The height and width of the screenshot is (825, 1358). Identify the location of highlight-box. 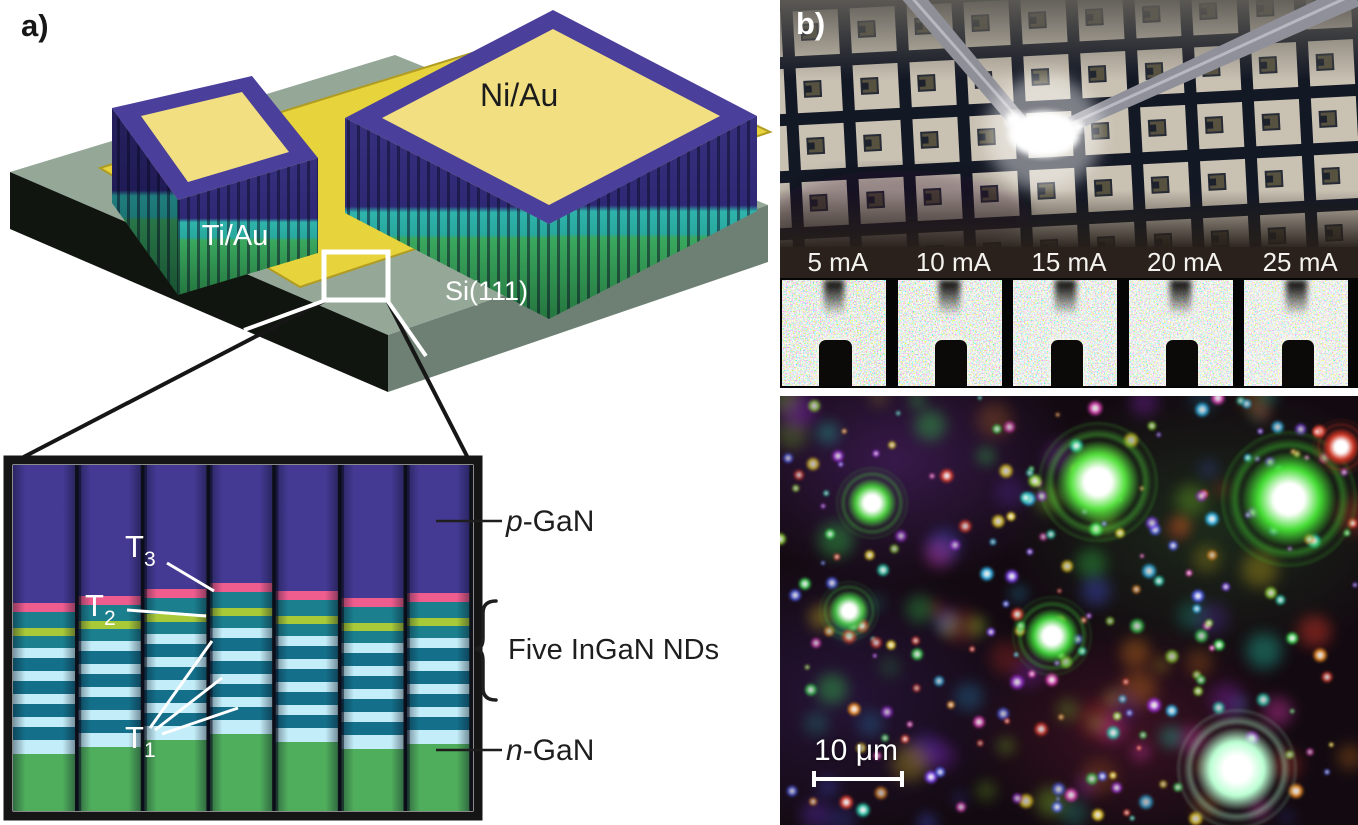
(356, 276).